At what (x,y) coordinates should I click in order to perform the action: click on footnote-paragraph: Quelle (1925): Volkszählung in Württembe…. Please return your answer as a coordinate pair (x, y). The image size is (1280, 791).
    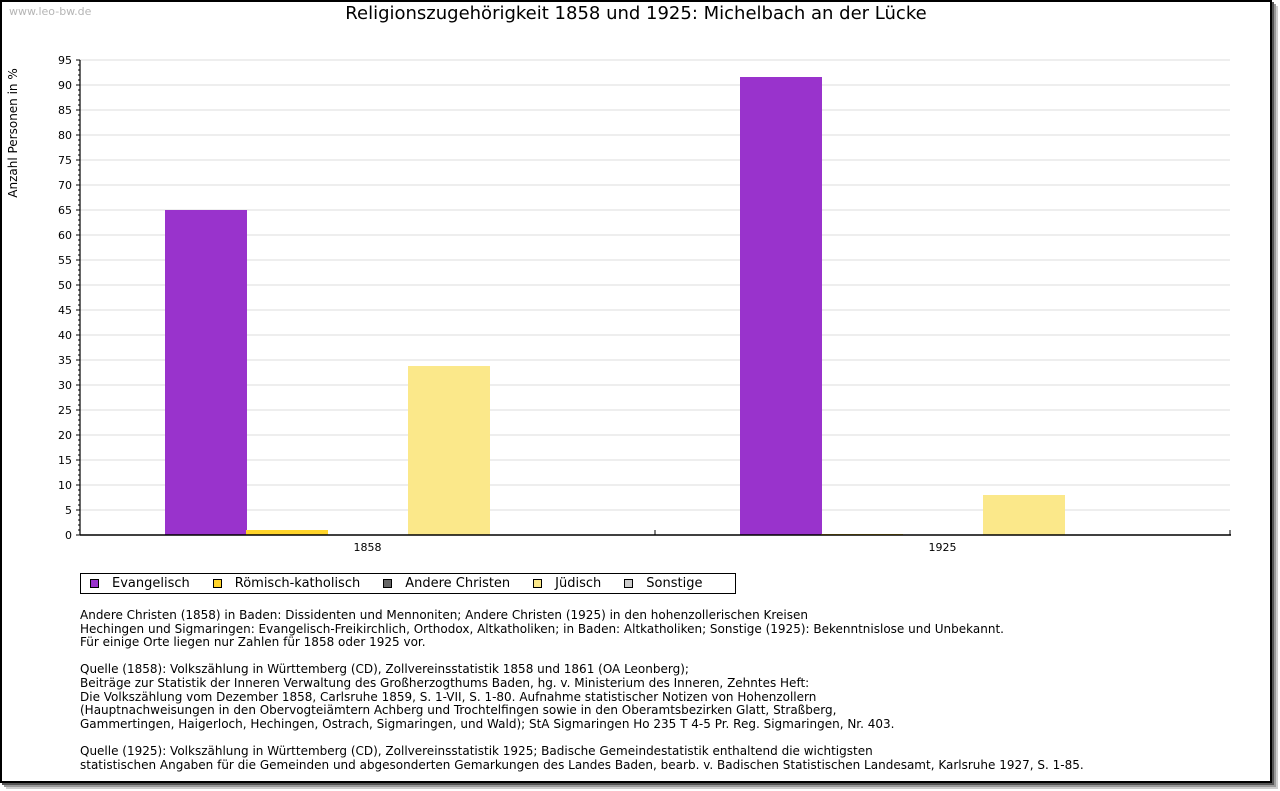
    Looking at the image, I should click on (582, 757).